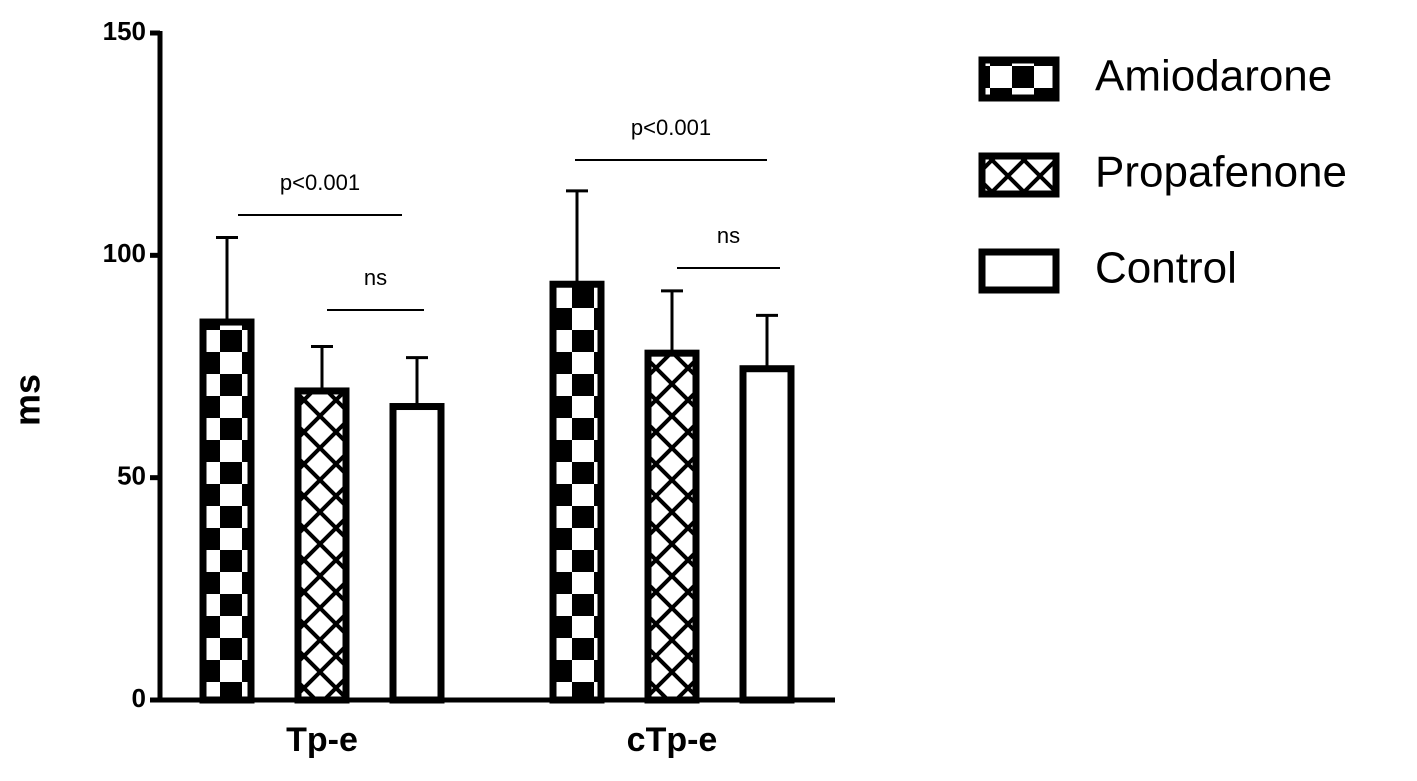 The image size is (1417, 781). What do you see at coordinates (1166, 268) in the screenshot?
I see `legend-label: Control` at bounding box center [1166, 268].